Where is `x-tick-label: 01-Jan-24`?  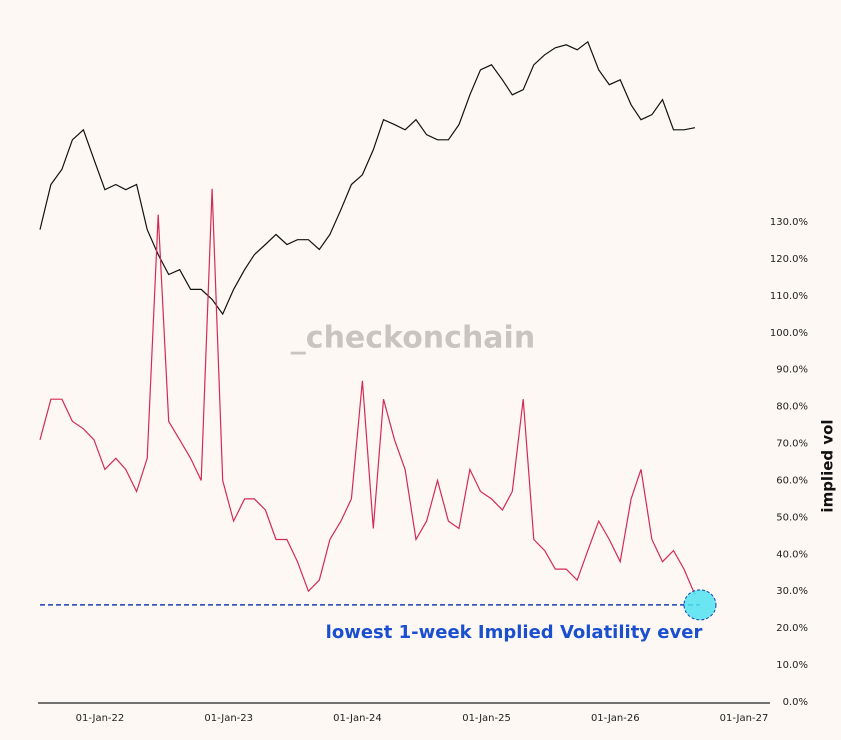 x-tick-label: 01-Jan-24 is located at coordinates (357, 718).